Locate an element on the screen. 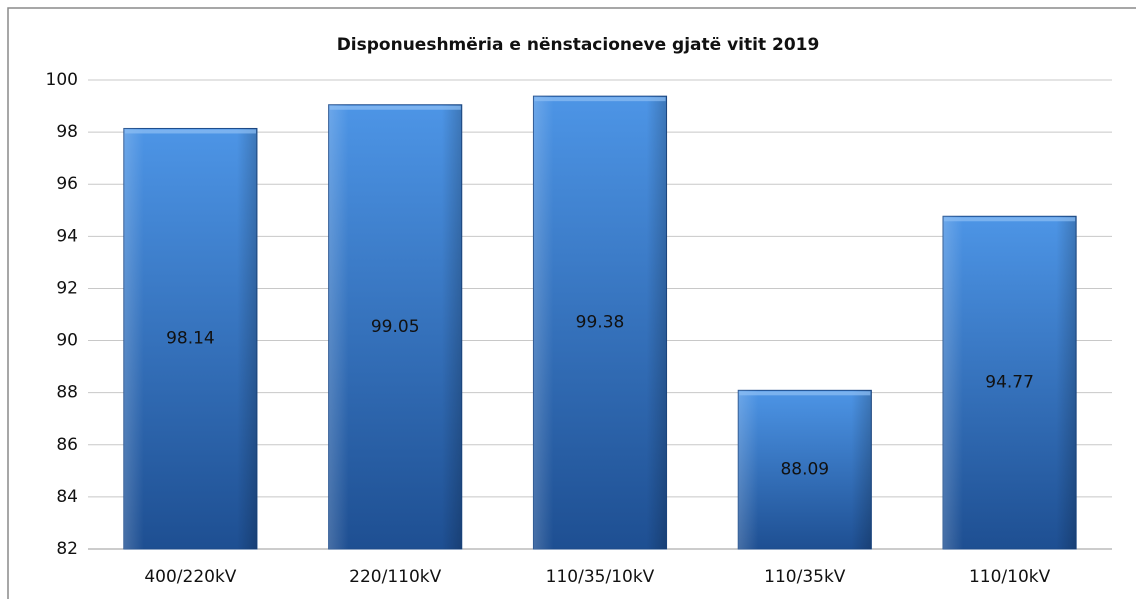  y-tick-label: 96 is located at coordinates (67, 184).